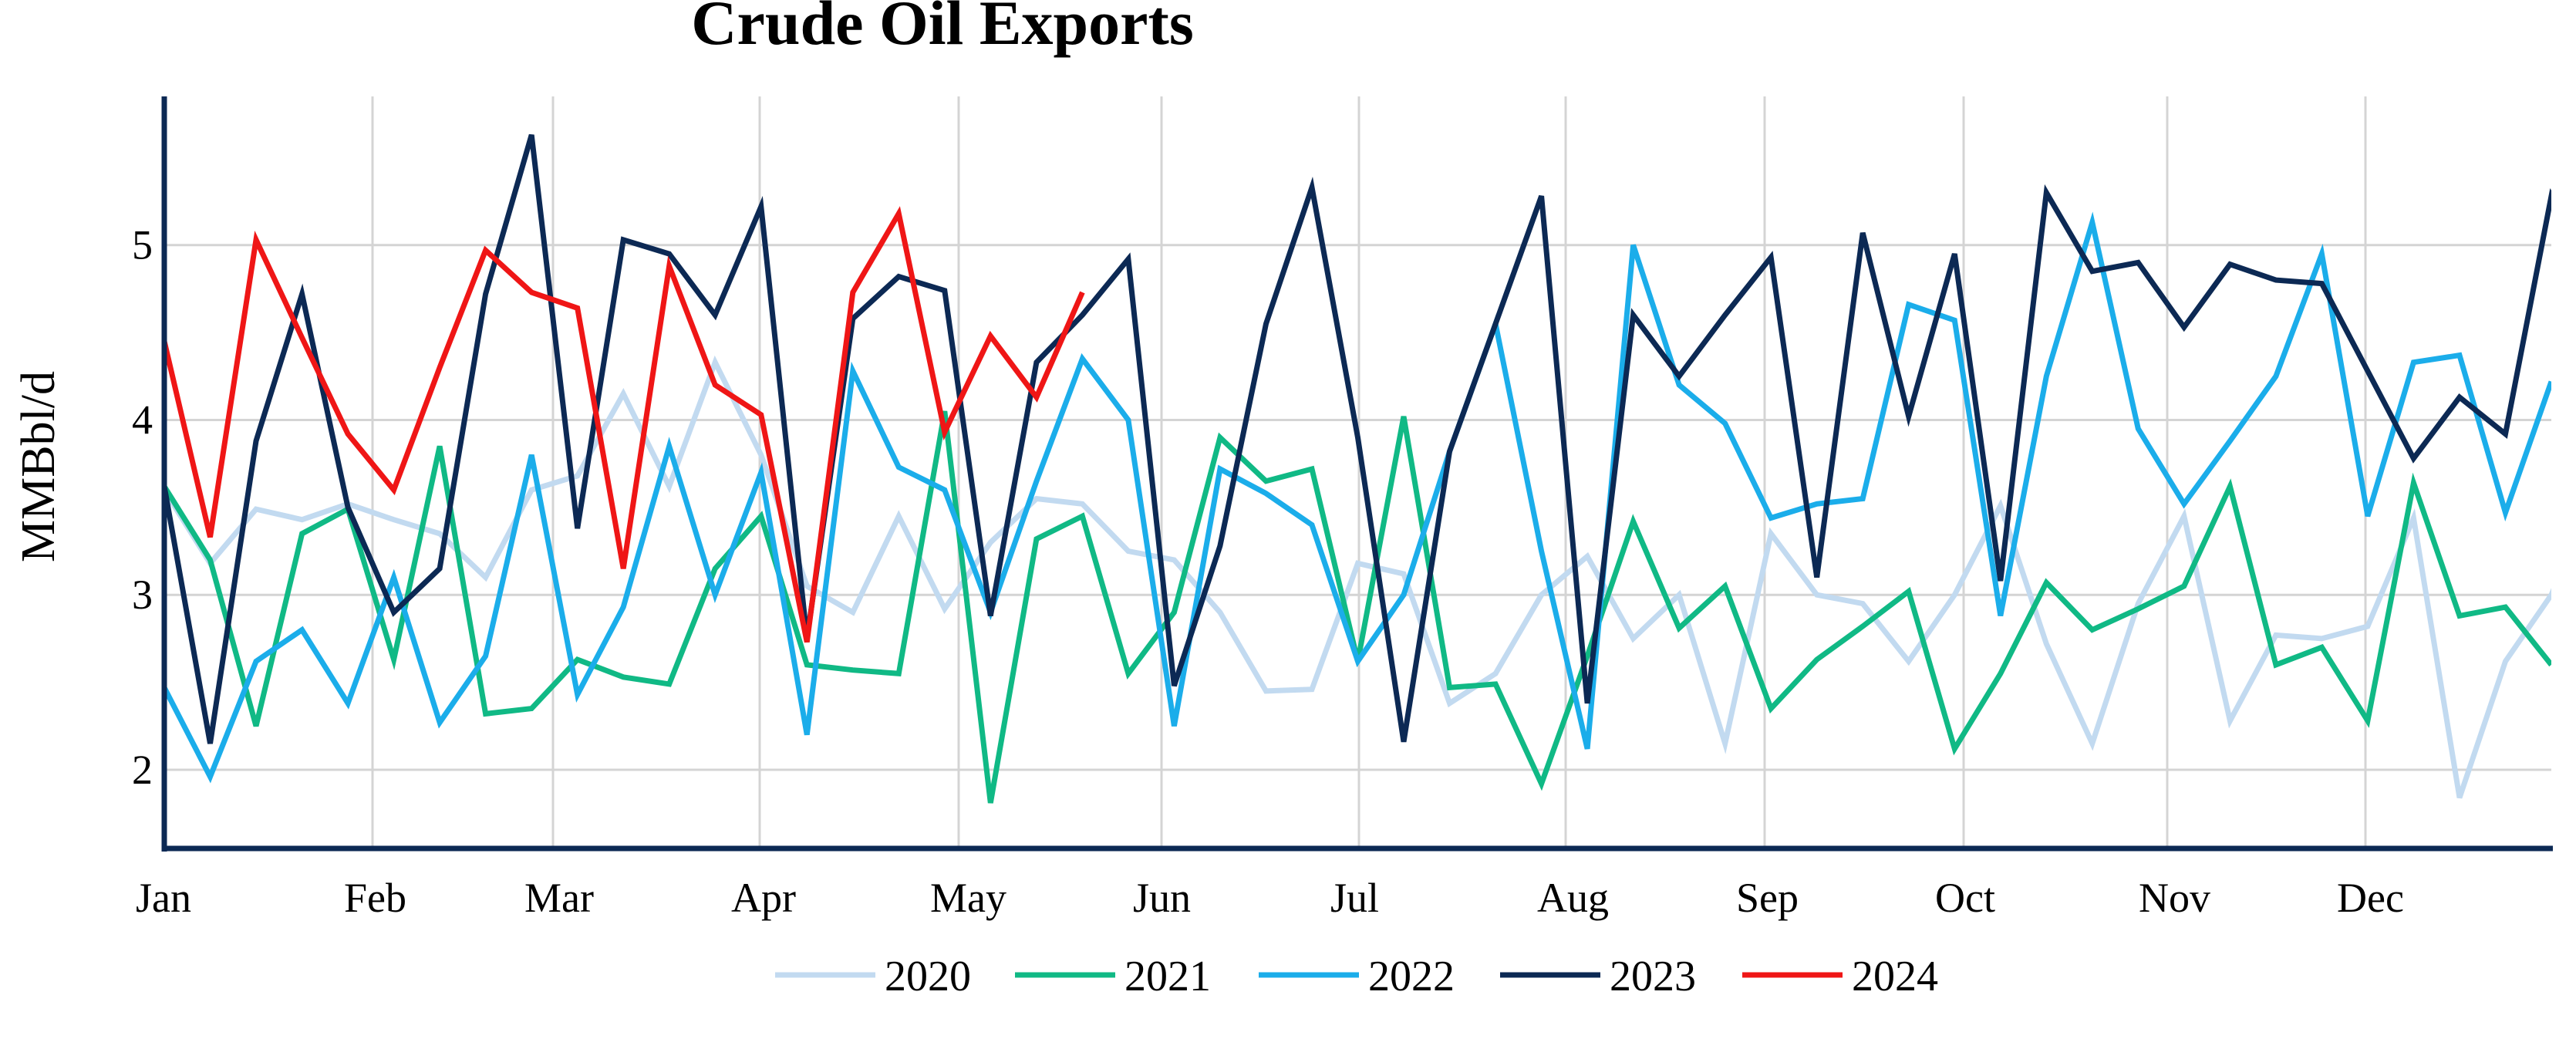  Describe the element at coordinates (1573, 898) in the screenshot. I see `x-tick-label: Aug` at that location.